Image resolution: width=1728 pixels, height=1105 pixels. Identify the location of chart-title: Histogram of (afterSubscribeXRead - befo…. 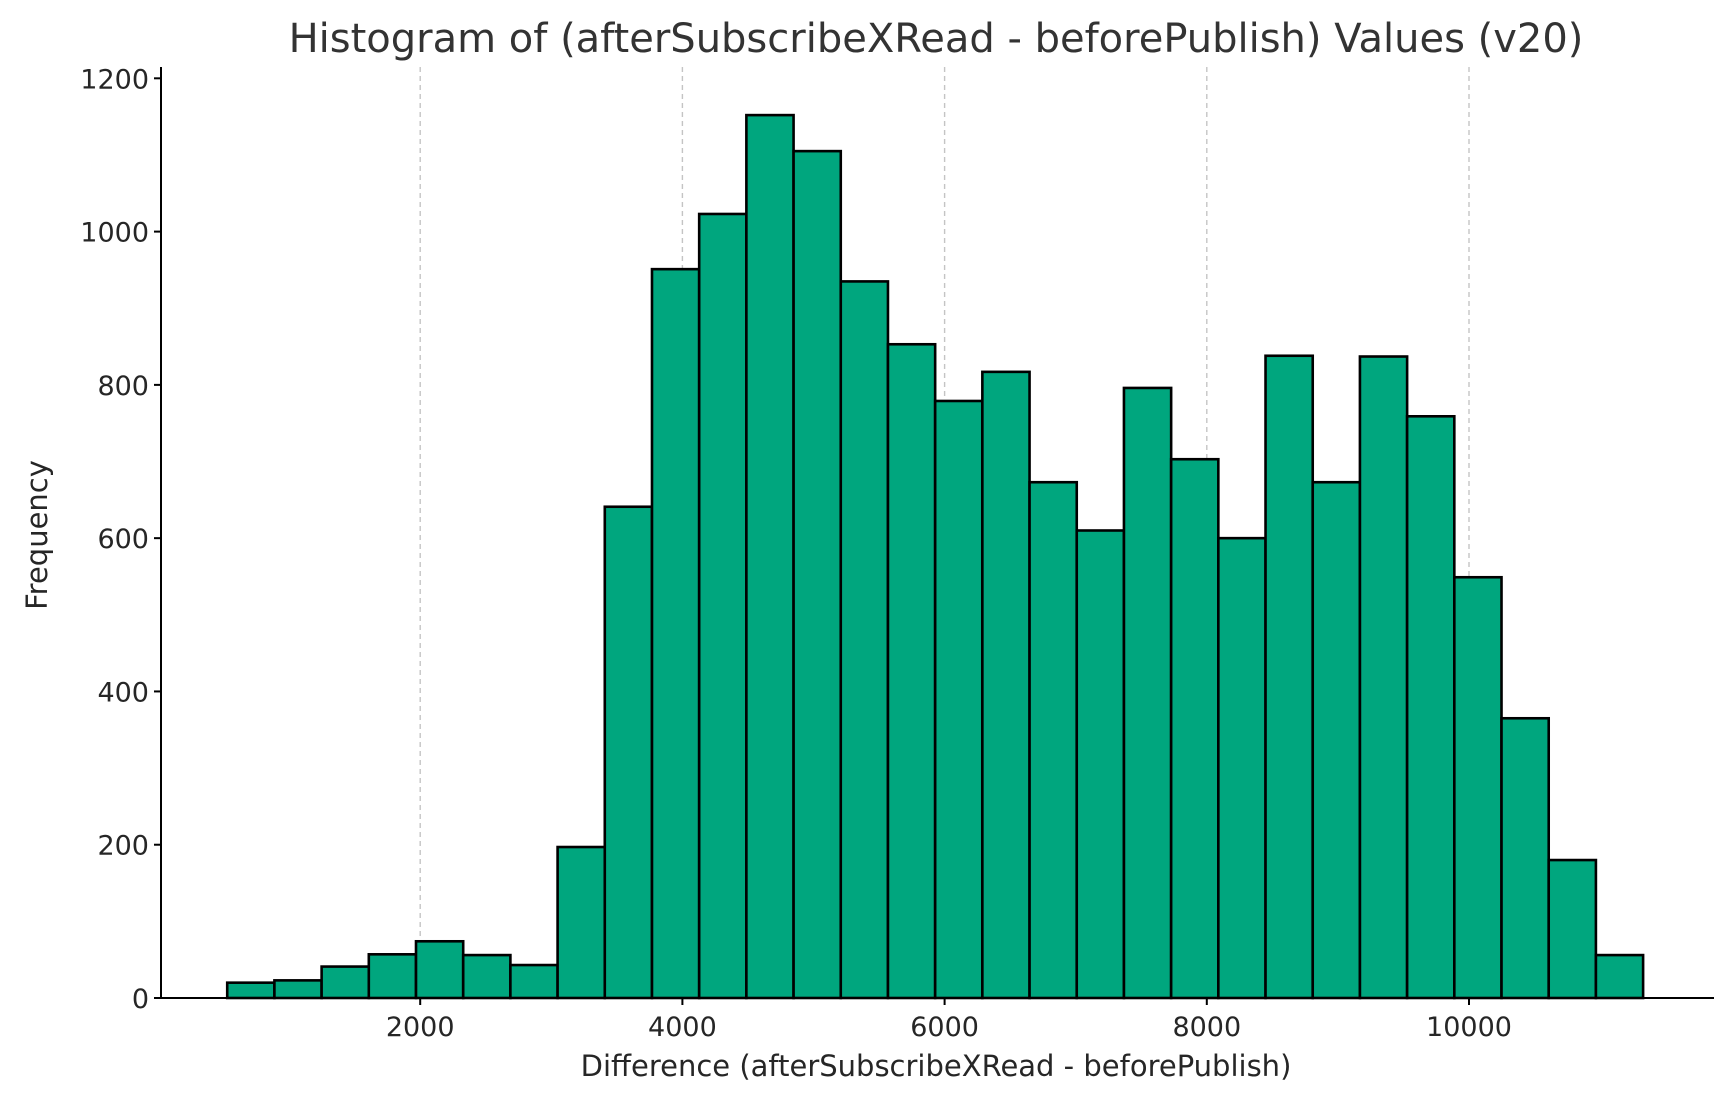
(936, 39).